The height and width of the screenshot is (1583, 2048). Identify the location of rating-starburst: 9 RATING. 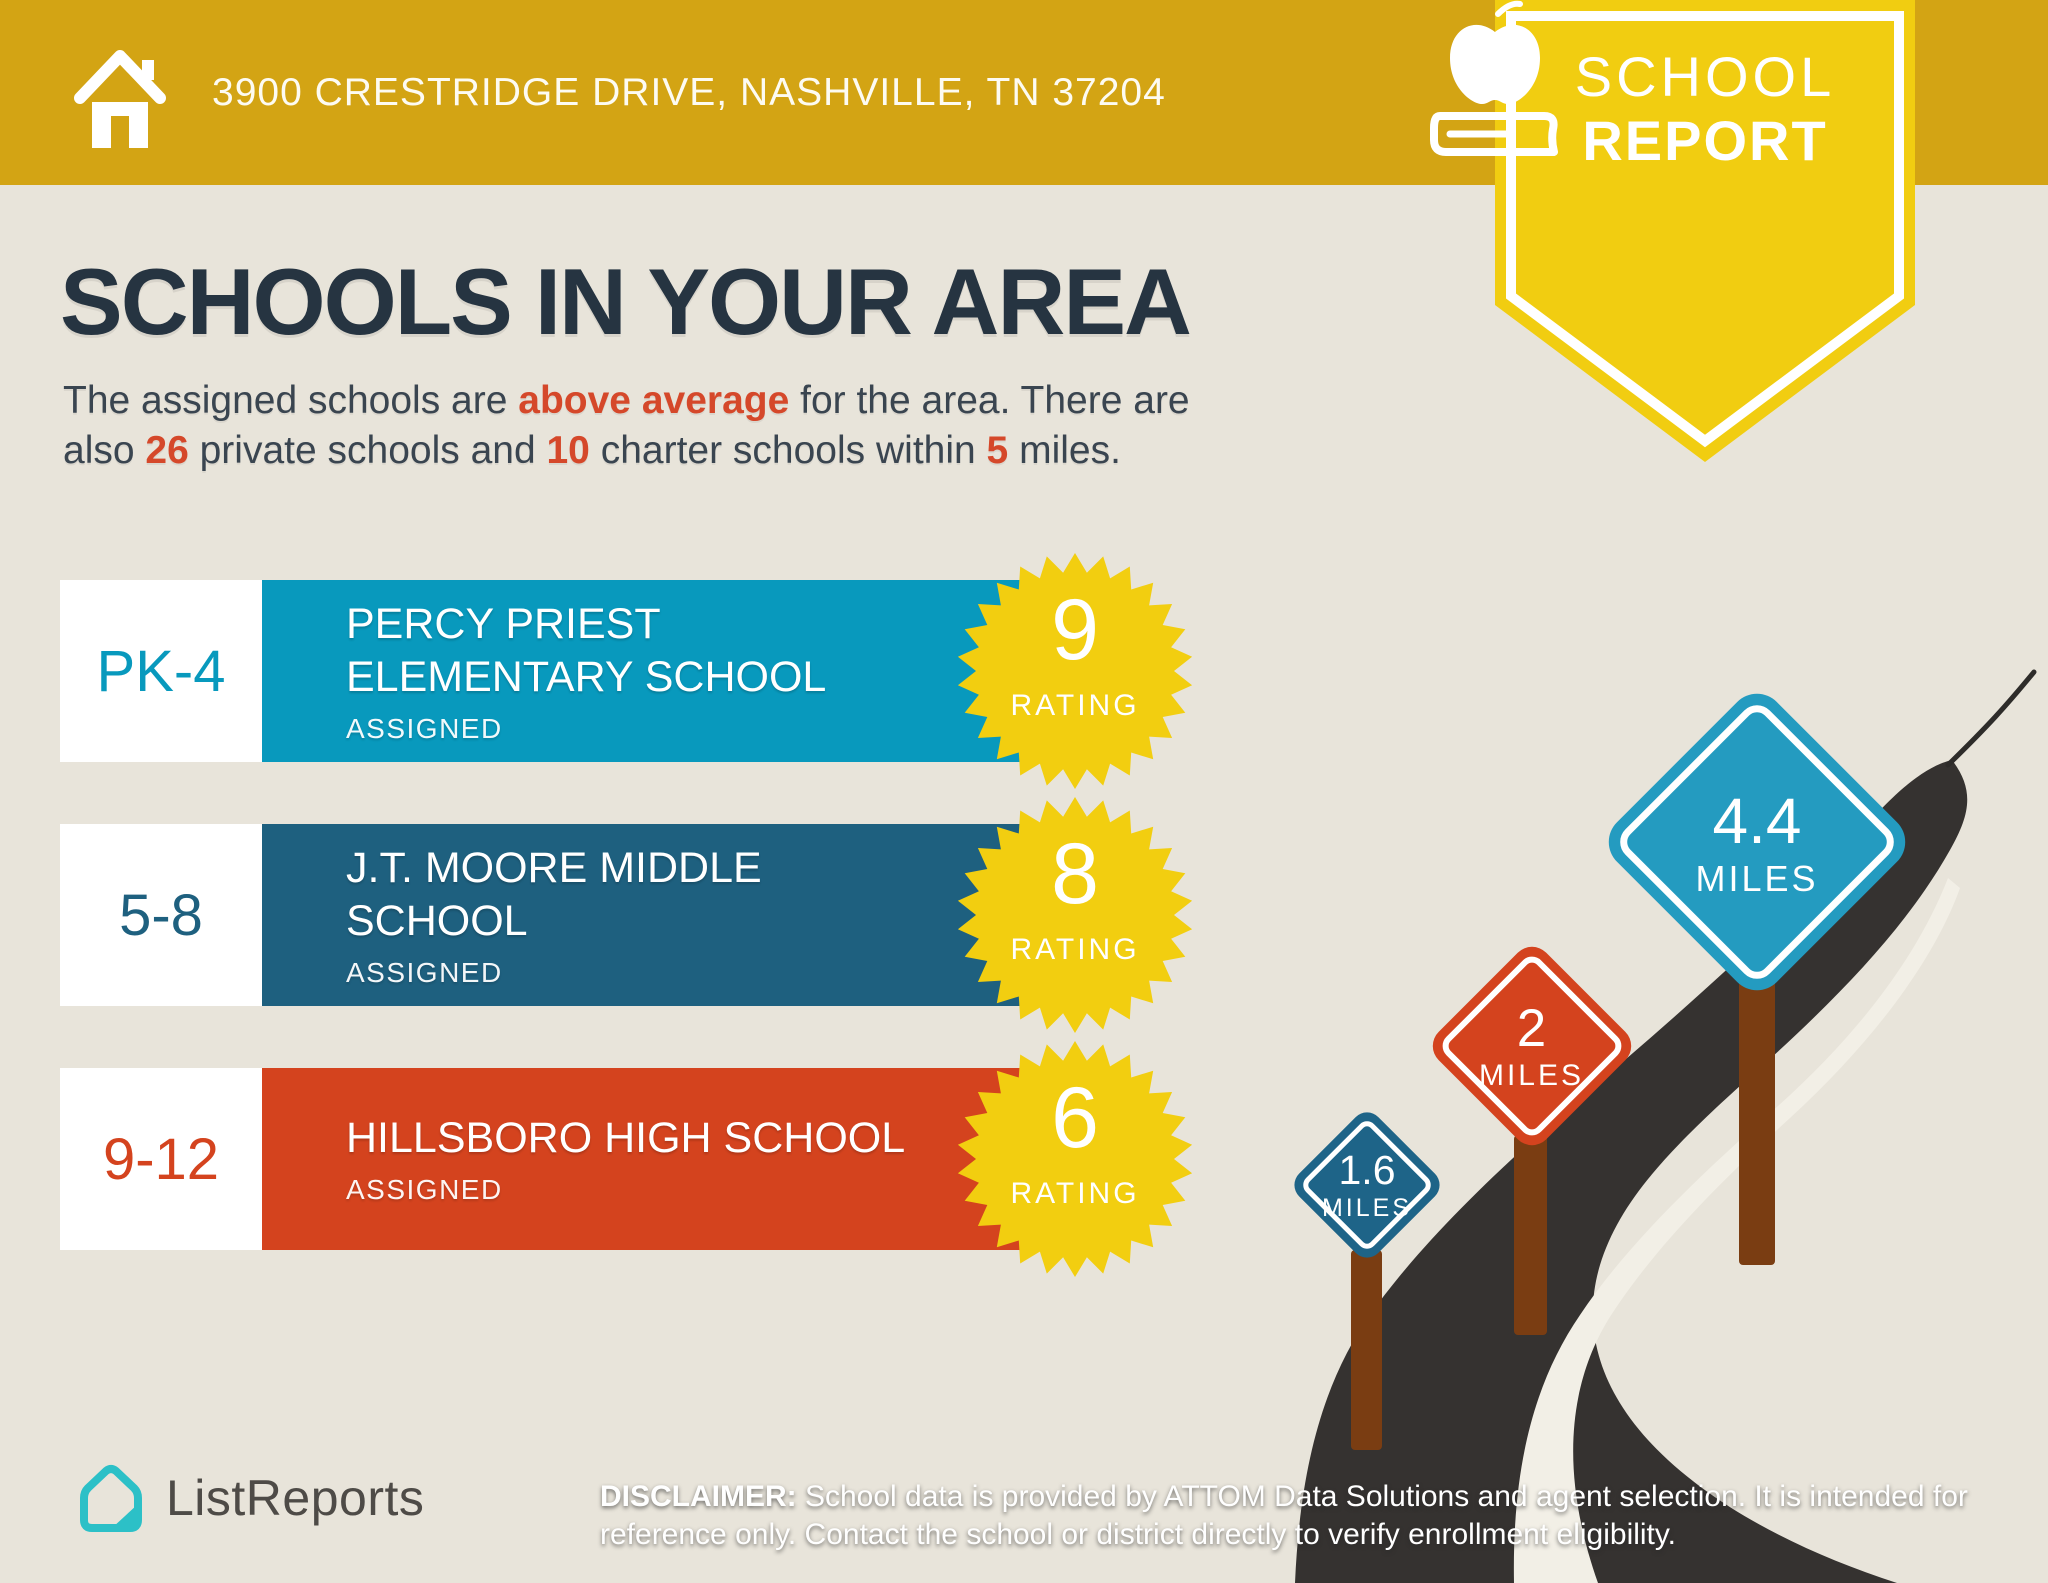
(1075, 671).